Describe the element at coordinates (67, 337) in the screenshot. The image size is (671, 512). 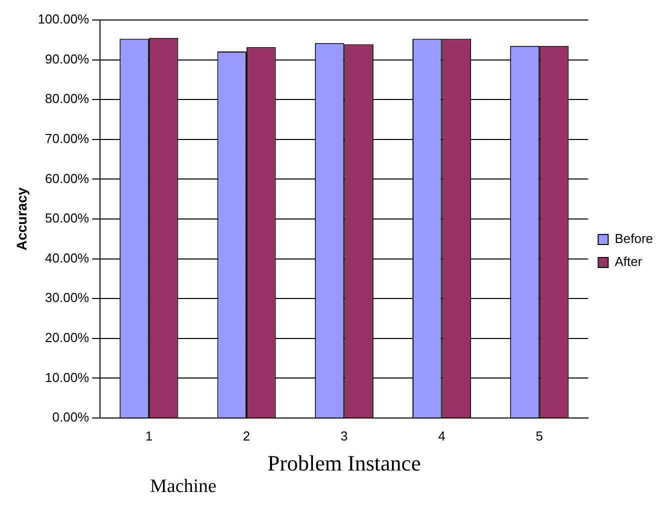
I see `y-tick-label: 20.00%` at that location.